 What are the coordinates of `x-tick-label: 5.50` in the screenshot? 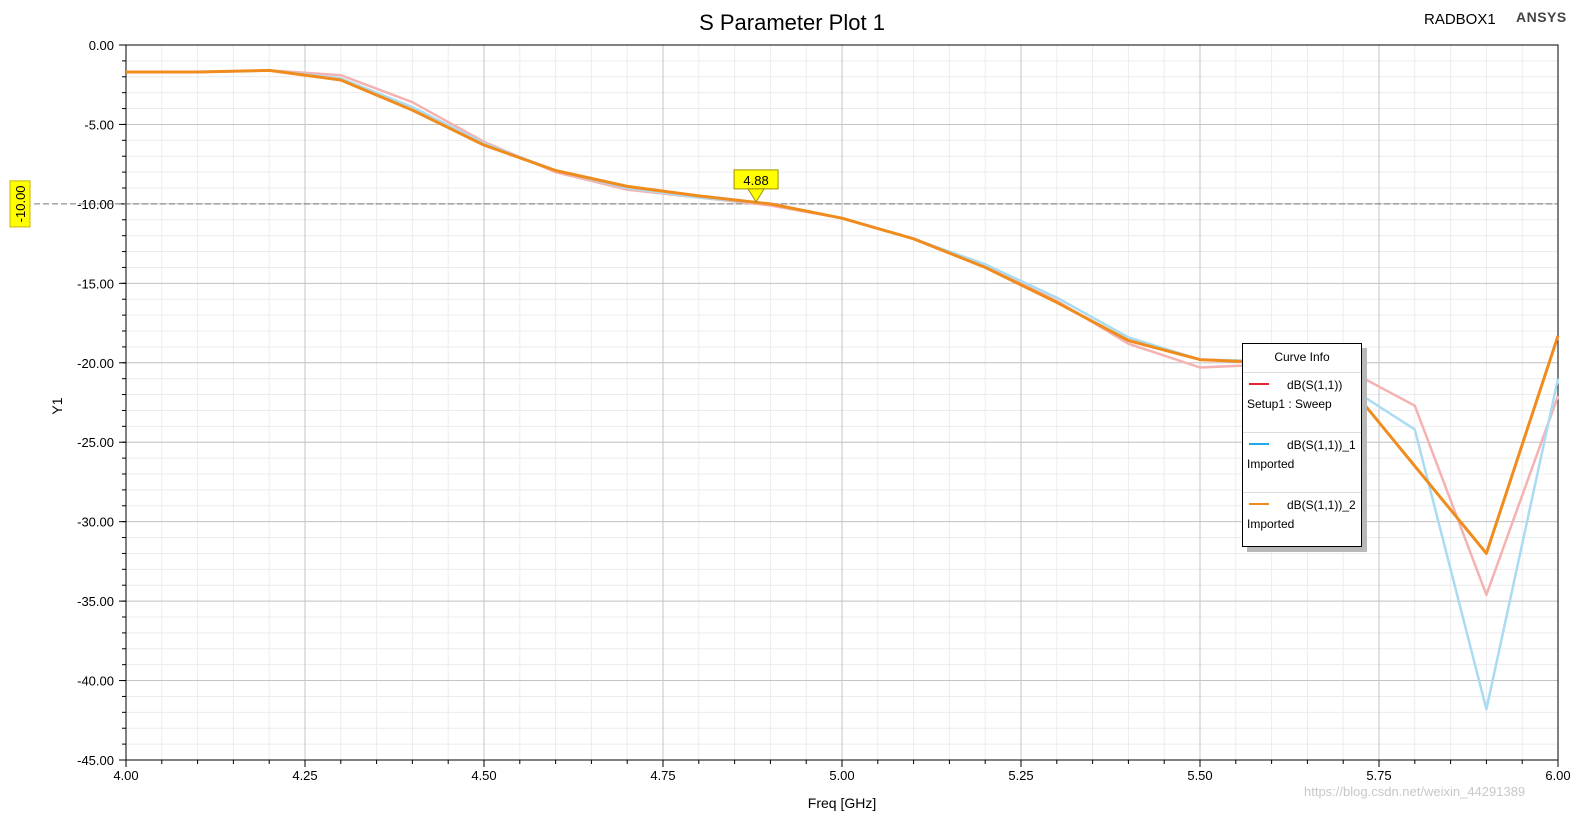 It's located at (1199, 775).